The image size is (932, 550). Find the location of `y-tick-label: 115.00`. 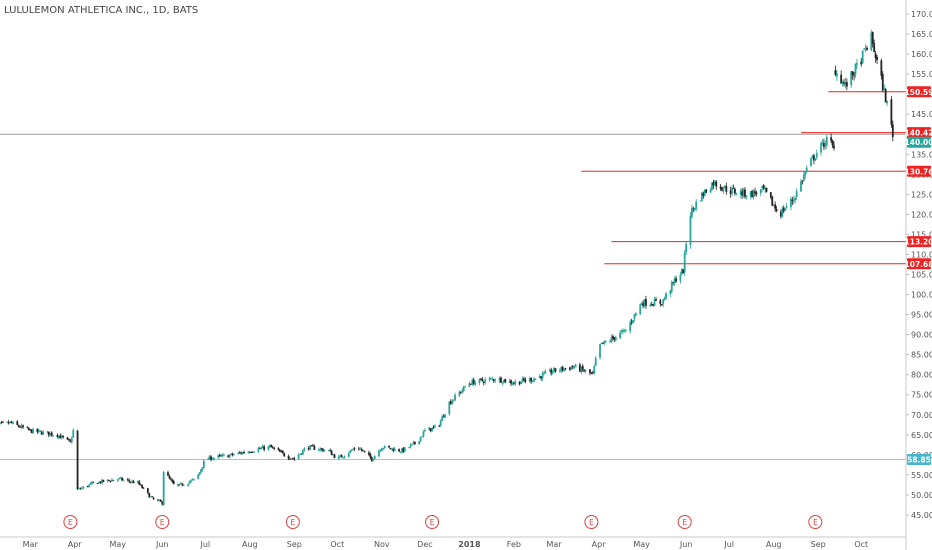

y-tick-label: 115.00 is located at coordinates (921, 234).